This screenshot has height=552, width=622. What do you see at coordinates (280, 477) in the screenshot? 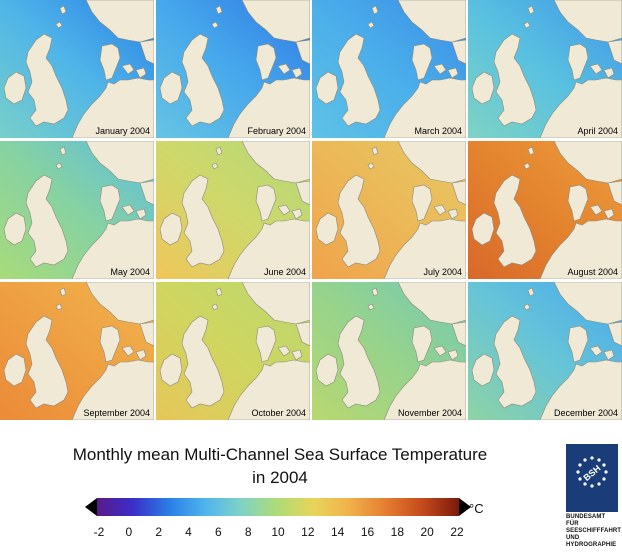
I see `title-line-2: in 2004` at bounding box center [280, 477].